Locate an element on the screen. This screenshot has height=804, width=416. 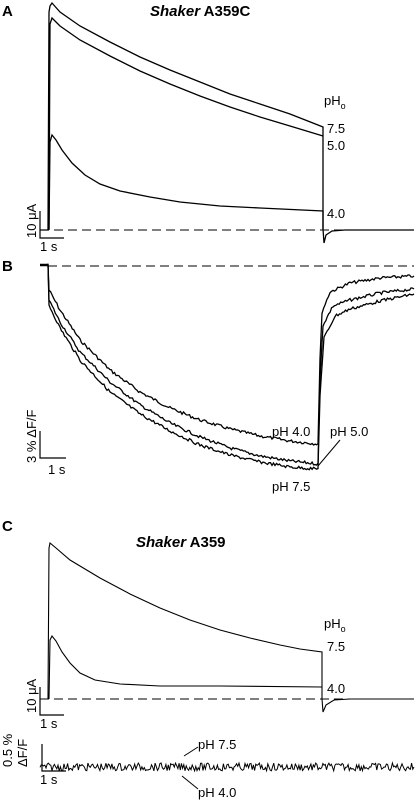
panel-a-label-5-0: 5.0 is located at coordinates (336, 145).